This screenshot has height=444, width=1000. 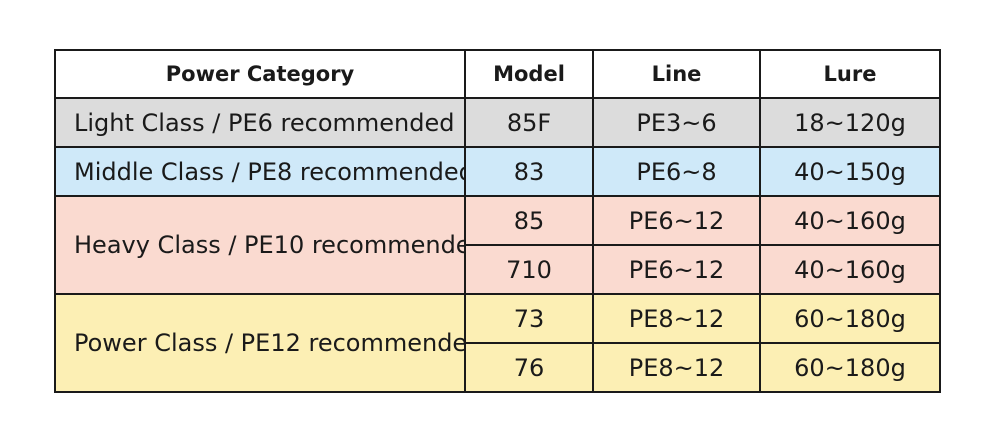 What do you see at coordinates (260, 122) in the screenshot?
I see `category-light-class: Light Class / PE6 recommended` at bounding box center [260, 122].